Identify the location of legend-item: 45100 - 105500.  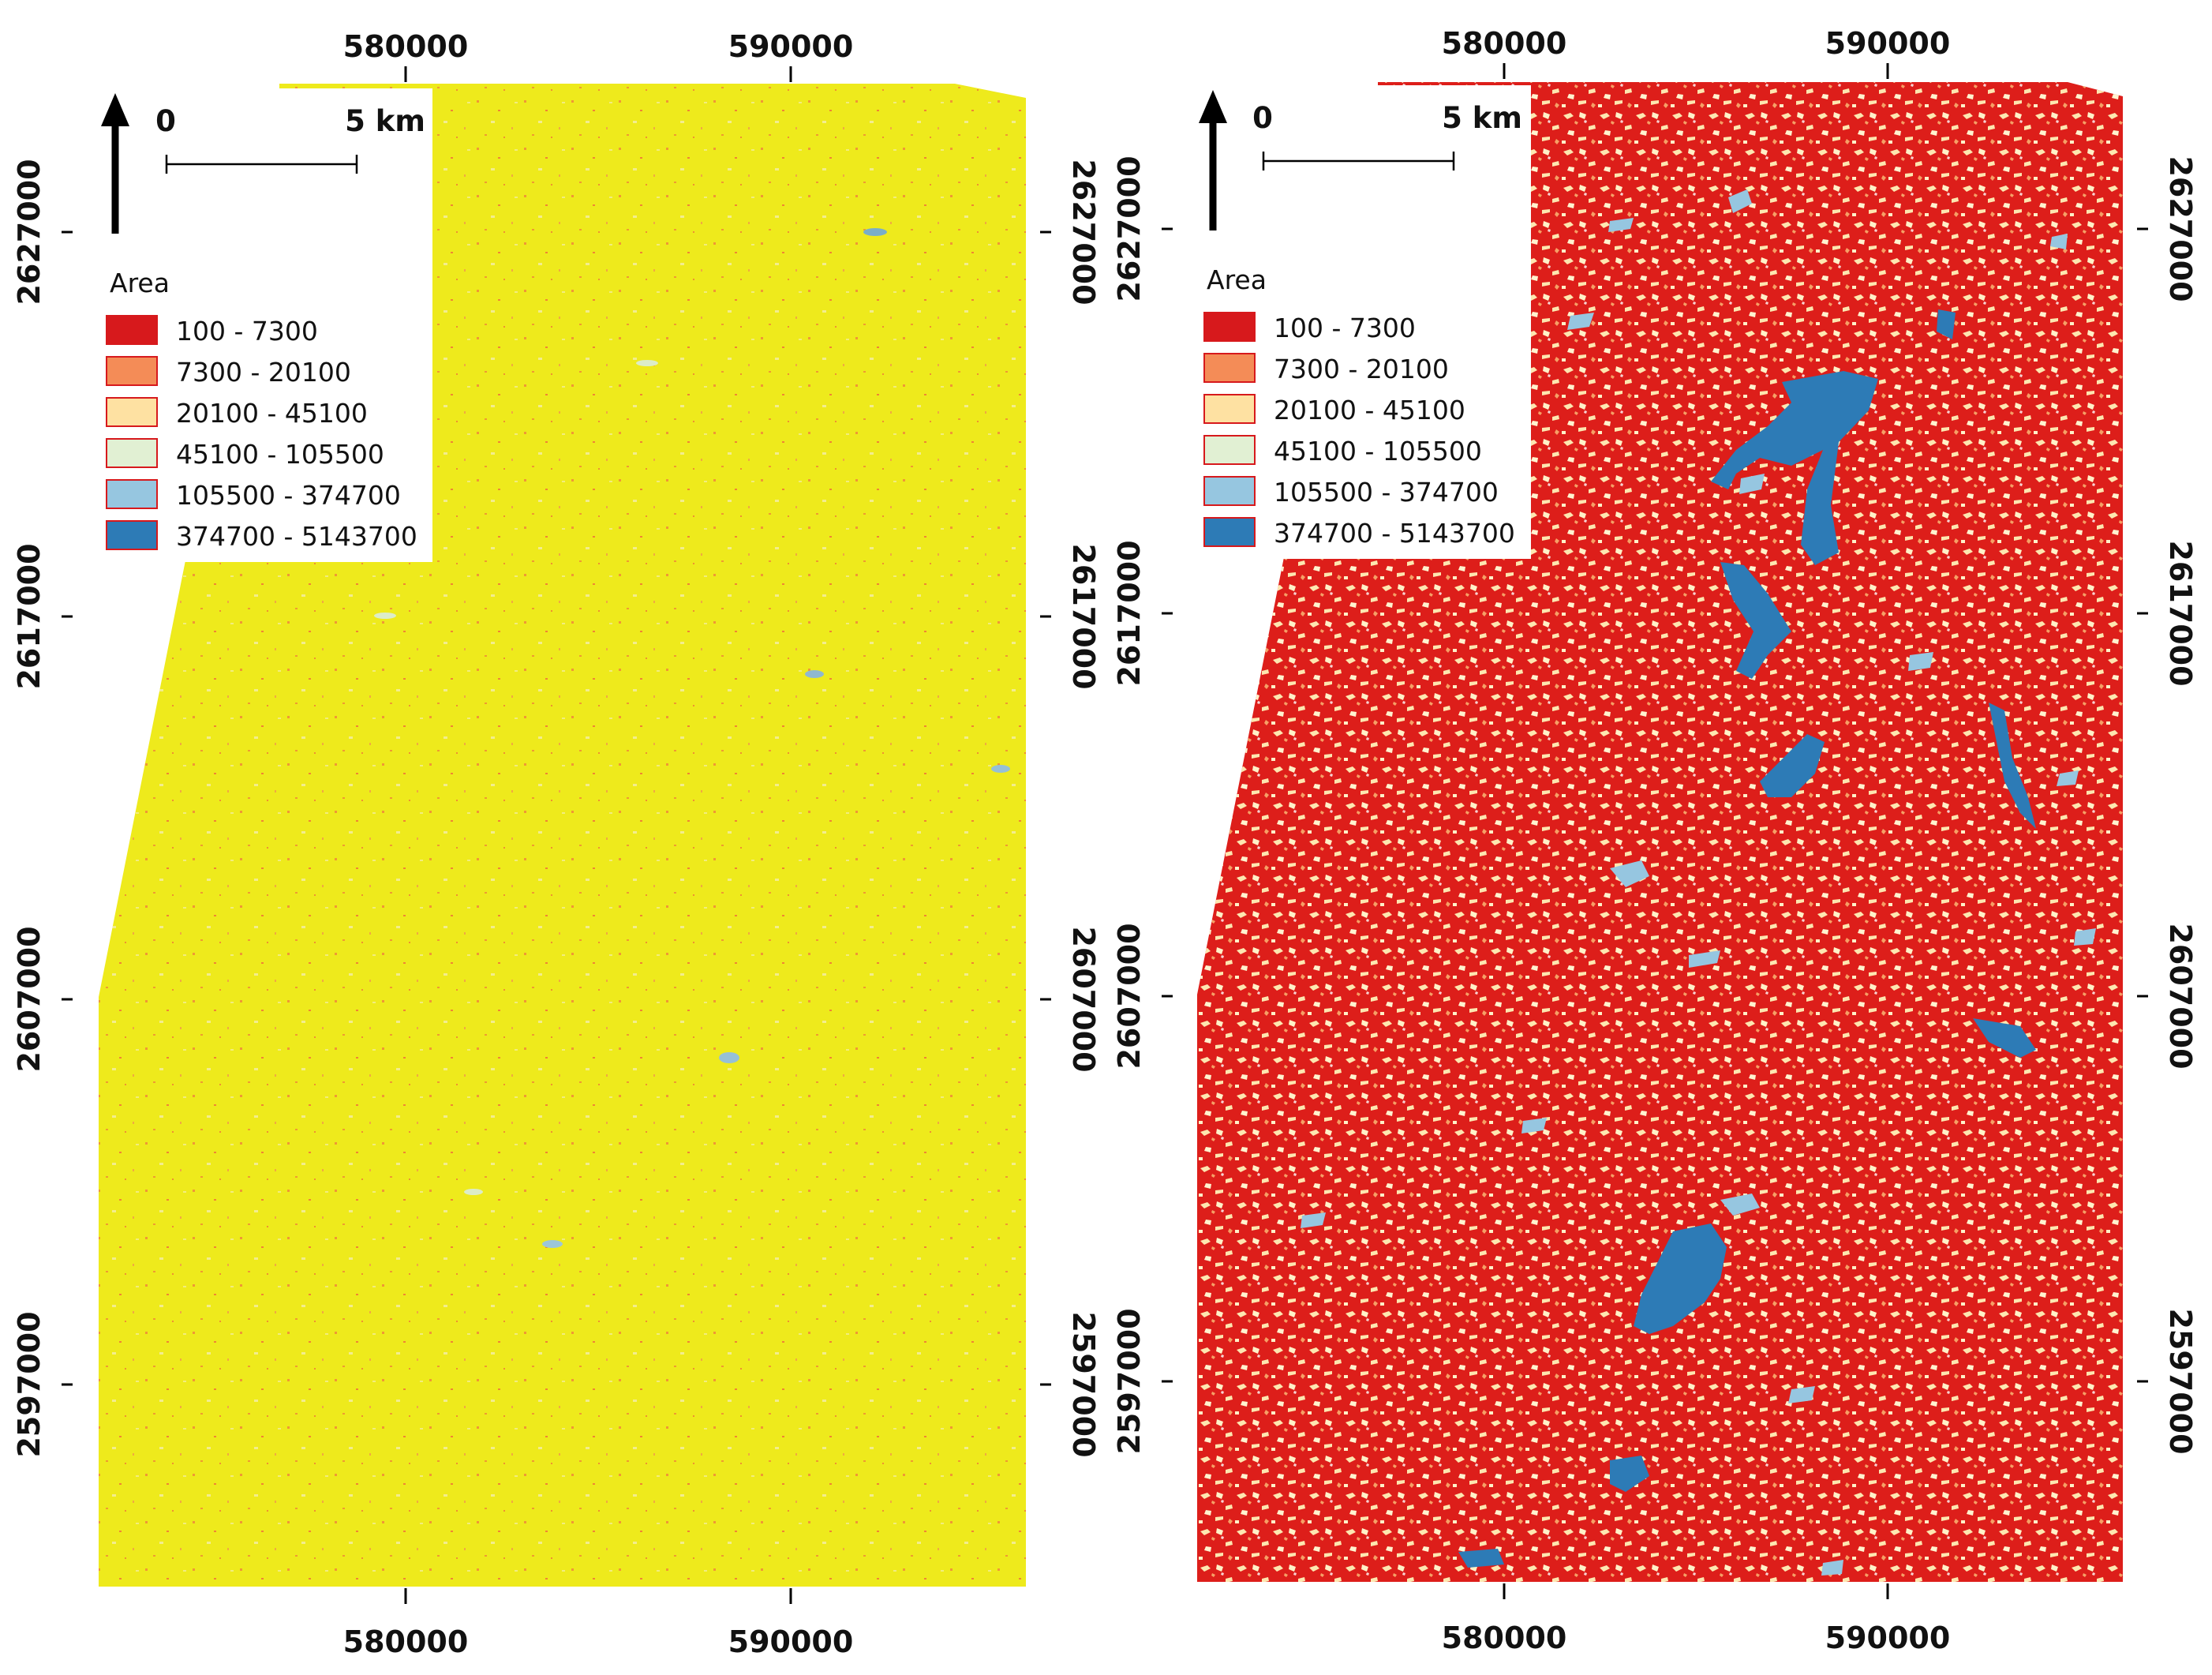
(245, 454).